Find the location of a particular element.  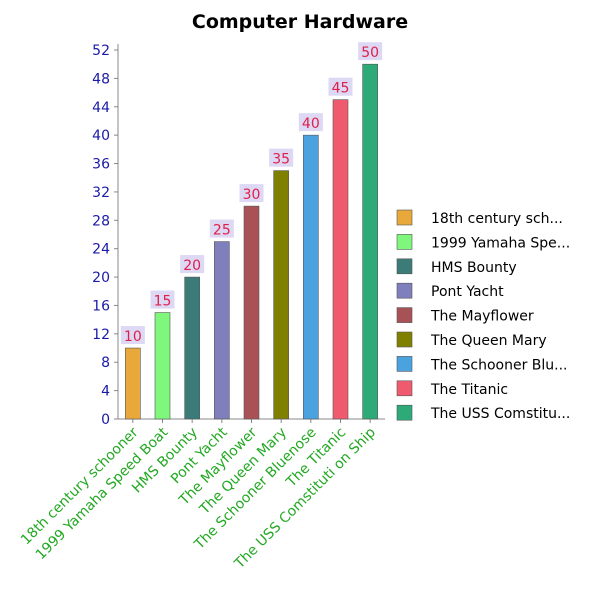

legend-label: The Mayflower is located at coordinates (482, 317).